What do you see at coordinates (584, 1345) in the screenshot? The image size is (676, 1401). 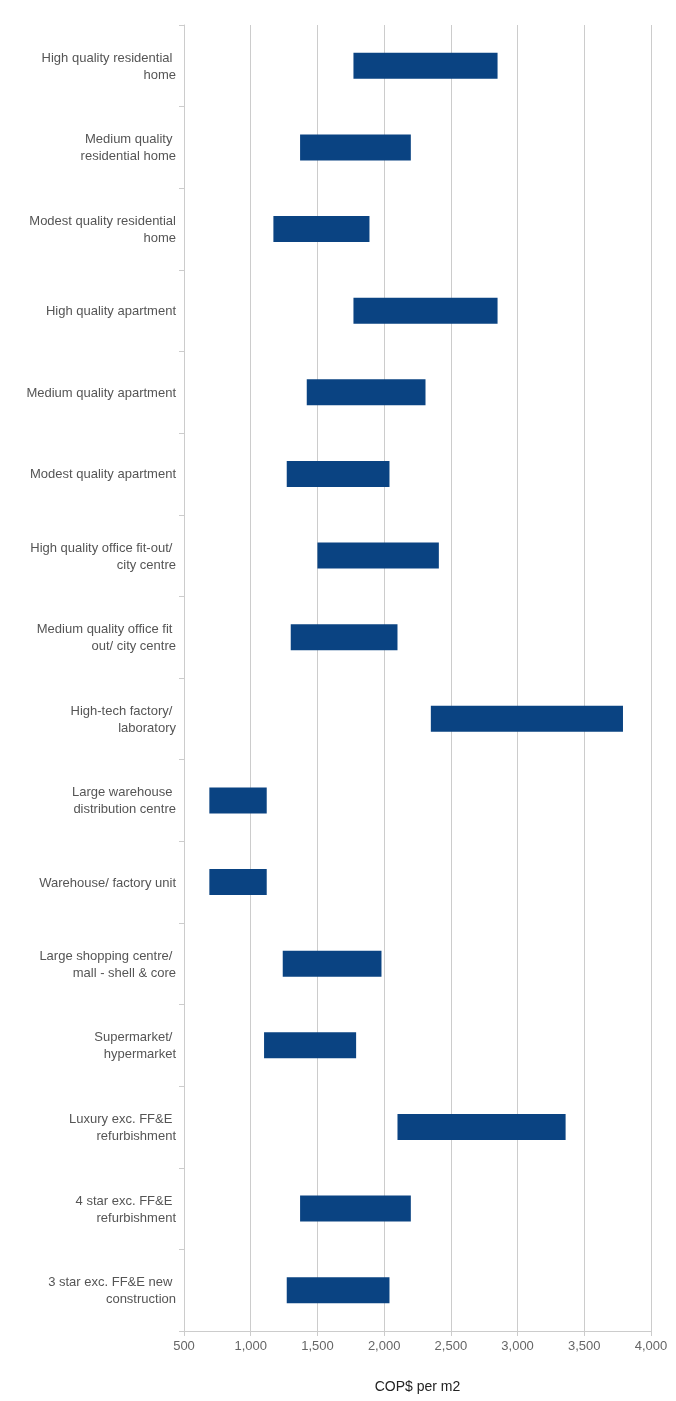 I see `x-tick-label: 3,500` at bounding box center [584, 1345].